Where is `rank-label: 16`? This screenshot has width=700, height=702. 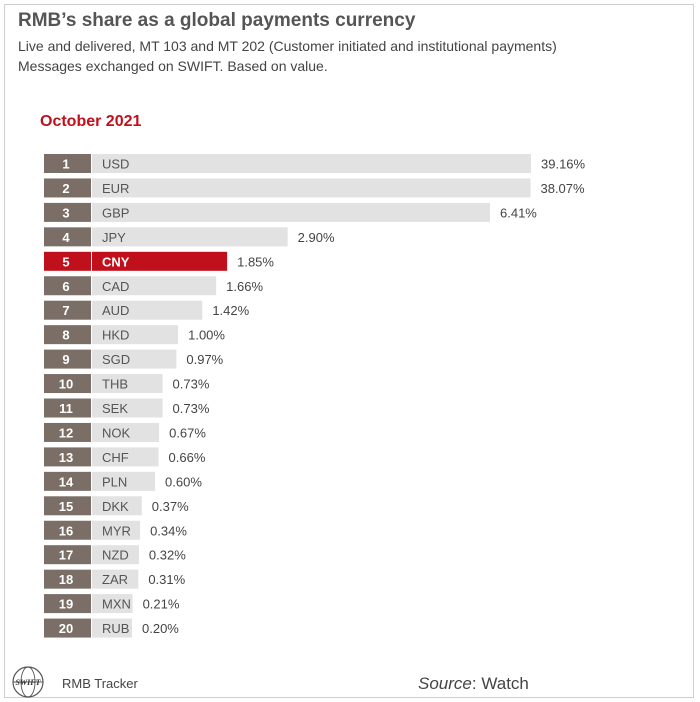
rank-label: 16 is located at coordinates (66, 530).